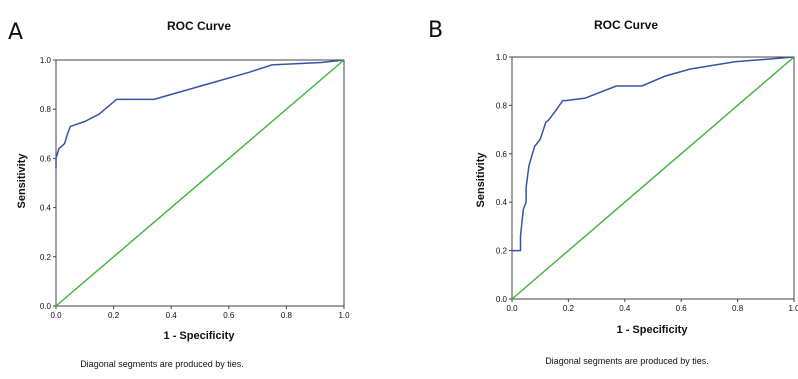 The width and height of the screenshot is (798, 379). I want to click on panel-label: A, so click(15, 32).